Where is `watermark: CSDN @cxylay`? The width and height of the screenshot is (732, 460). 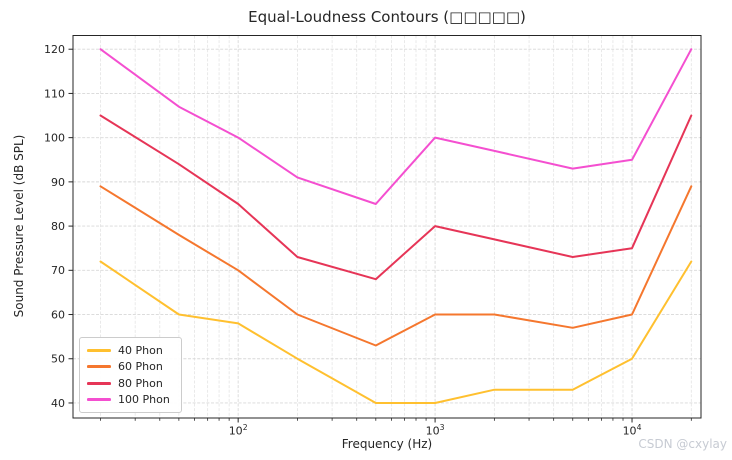
watermark: CSDN @cxylay is located at coordinates (682, 444).